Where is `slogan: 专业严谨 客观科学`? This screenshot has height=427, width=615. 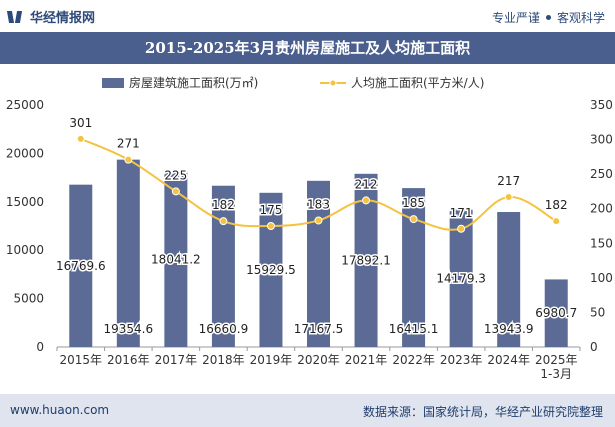 slogan: 专业严谨 客观科学 is located at coordinates (548, 17).